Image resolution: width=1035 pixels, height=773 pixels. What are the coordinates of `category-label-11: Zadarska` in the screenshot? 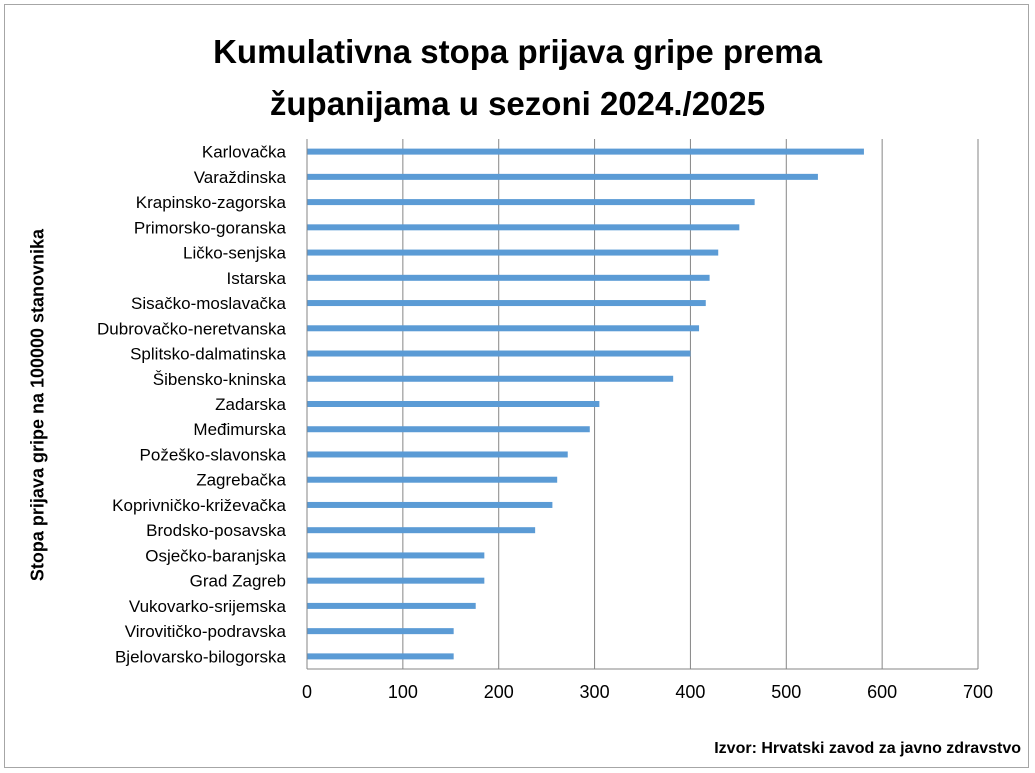 It's located at (250, 404).